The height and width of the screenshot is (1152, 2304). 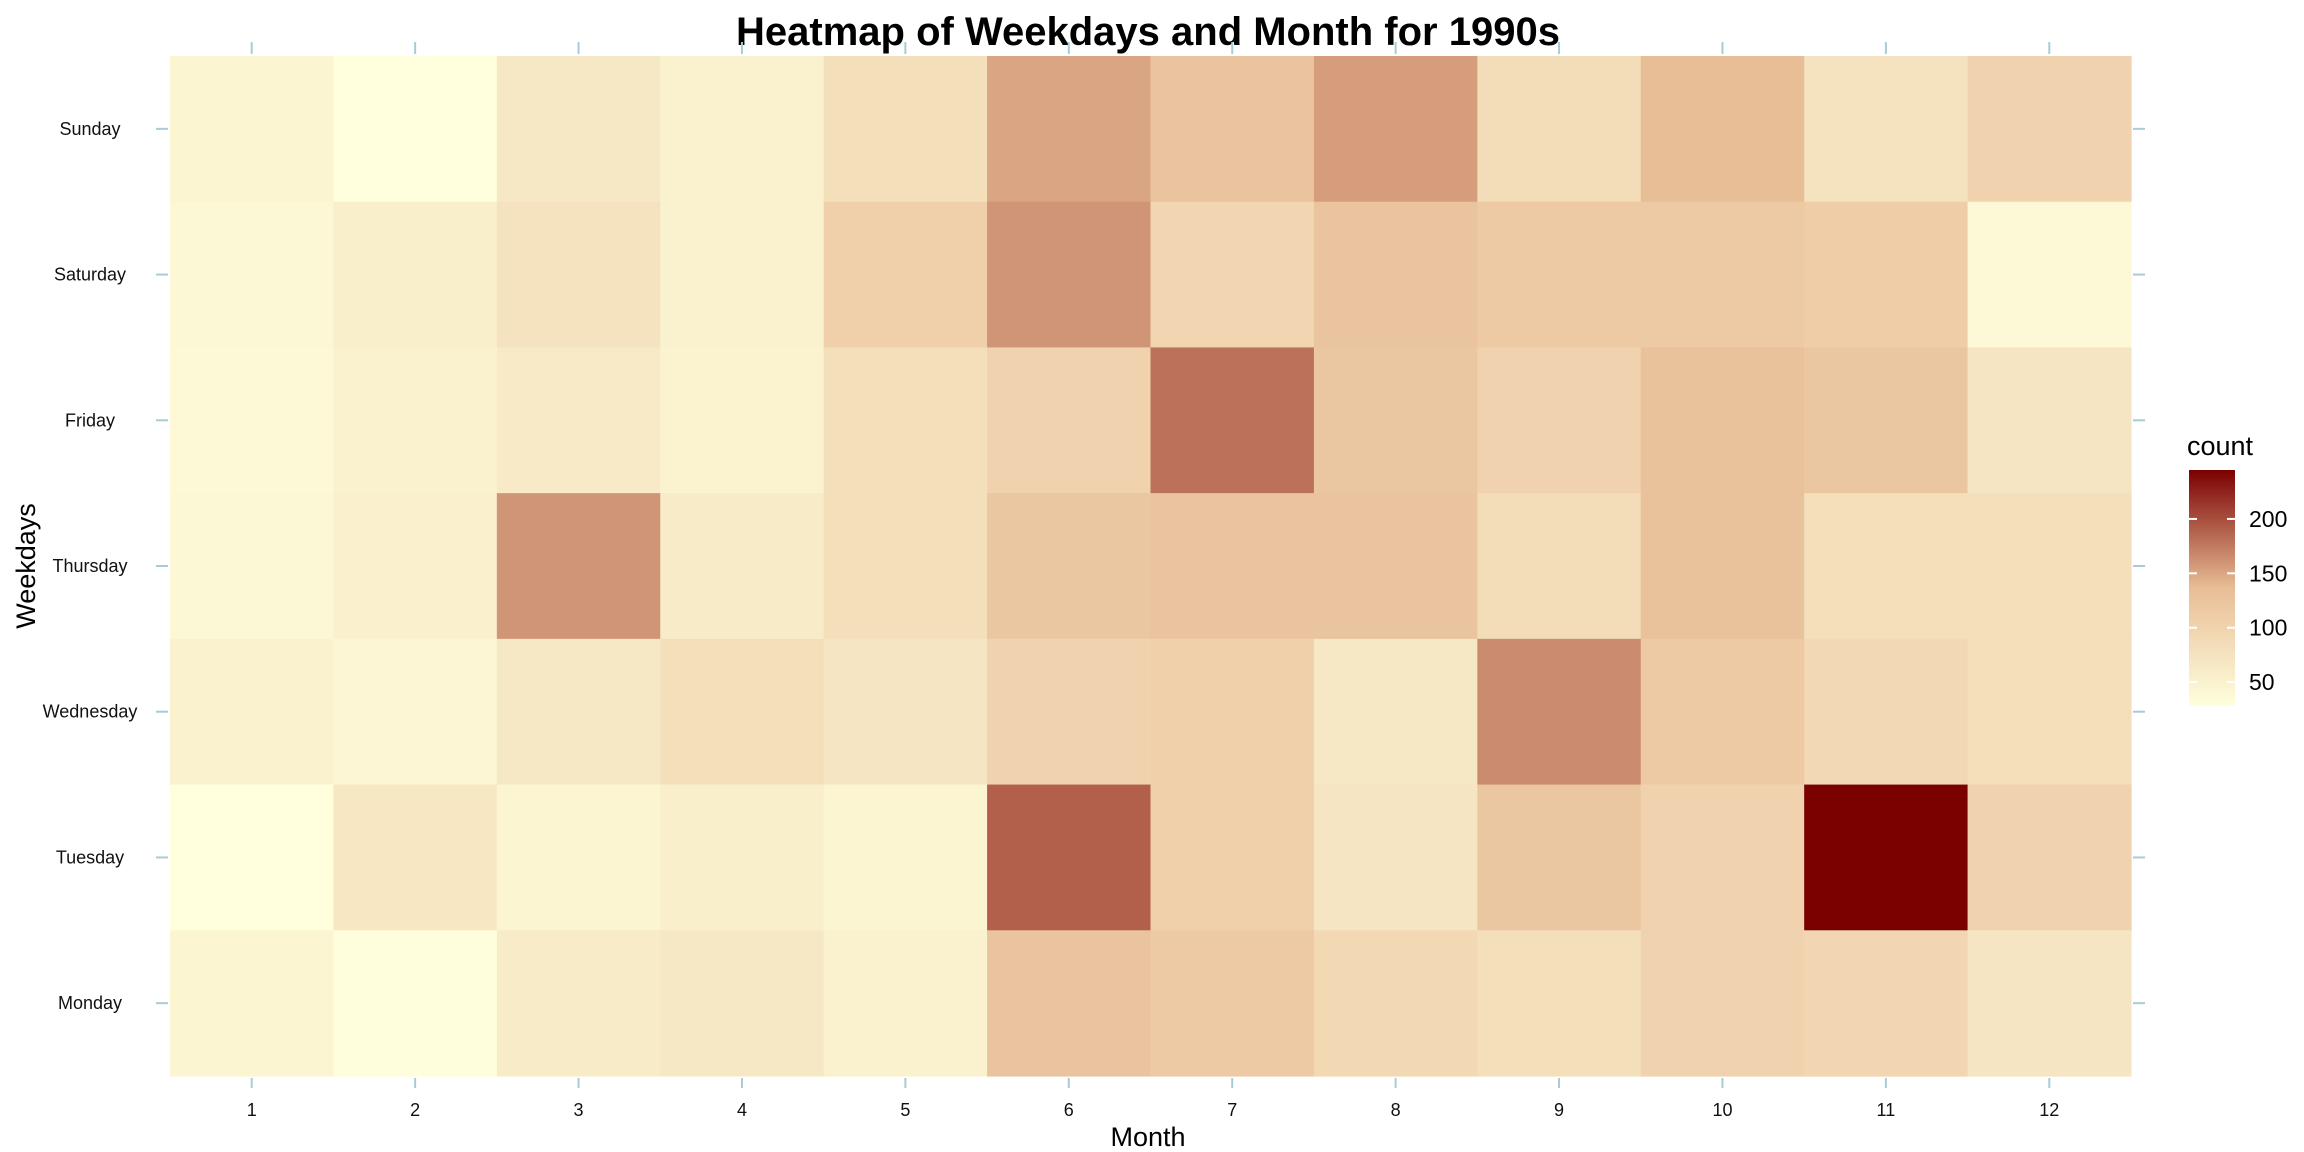 What do you see at coordinates (2268, 573) in the screenshot?
I see `legend-tick-label-150: 150` at bounding box center [2268, 573].